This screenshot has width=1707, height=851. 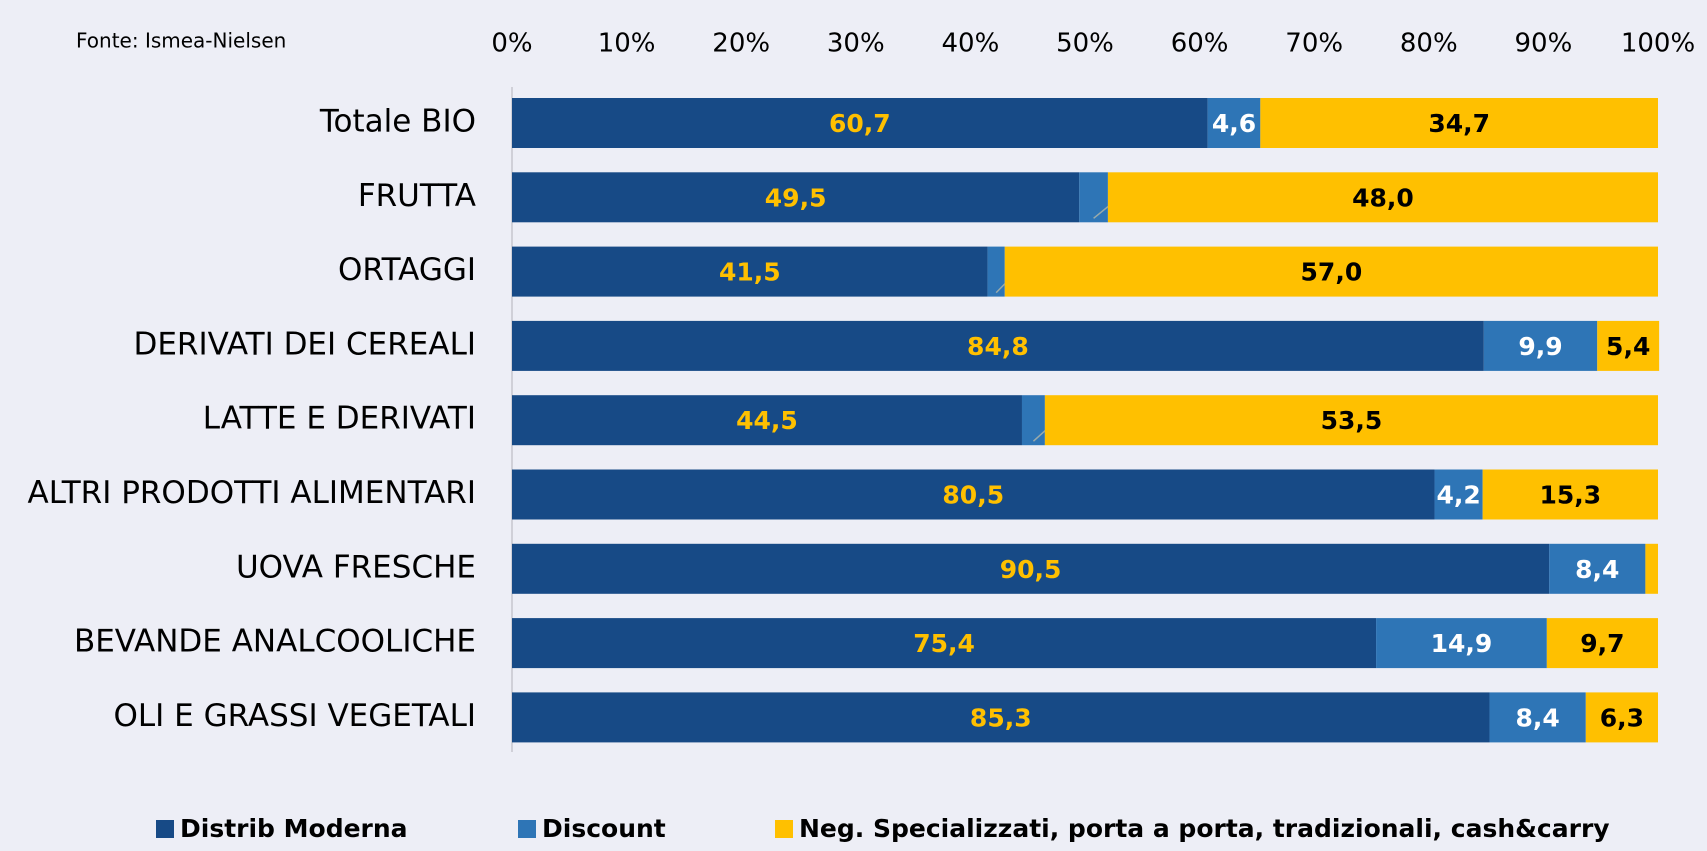 I want to click on value-label: 53,5, so click(x=1352, y=420).